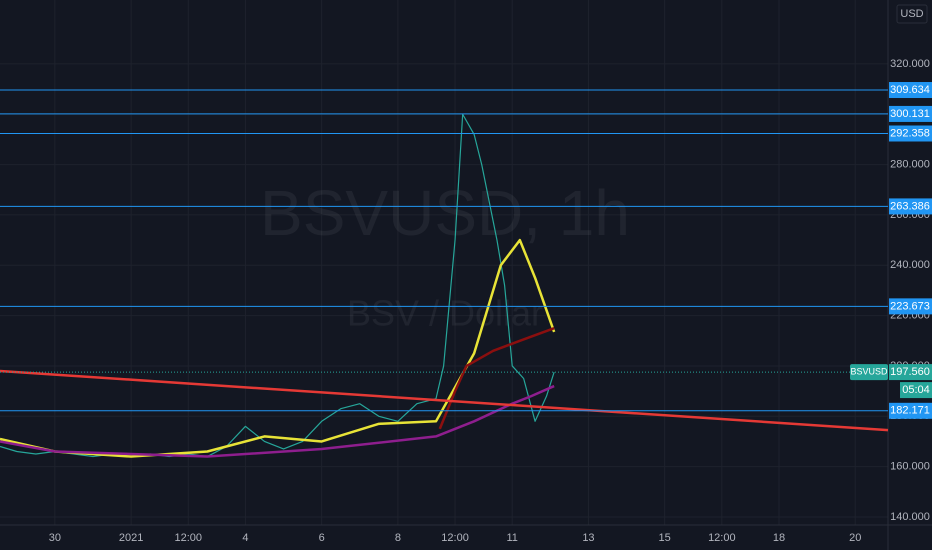 Image resolution: width=932 pixels, height=550 pixels. I want to click on last-price-label: 197.560, so click(910, 372).